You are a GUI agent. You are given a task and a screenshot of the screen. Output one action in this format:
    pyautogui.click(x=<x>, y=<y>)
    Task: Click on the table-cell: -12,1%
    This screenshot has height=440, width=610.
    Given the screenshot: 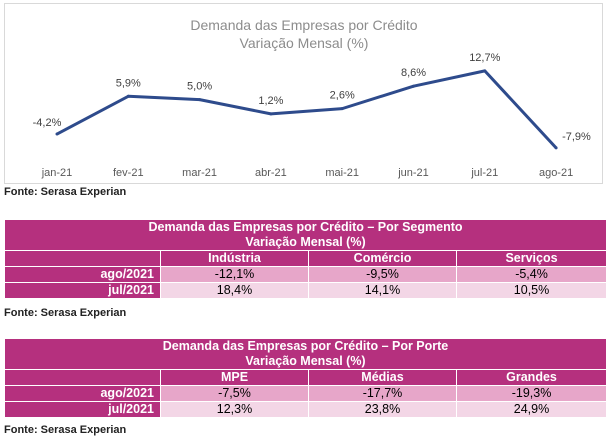 What is the action you would take?
    pyautogui.click(x=234, y=274)
    